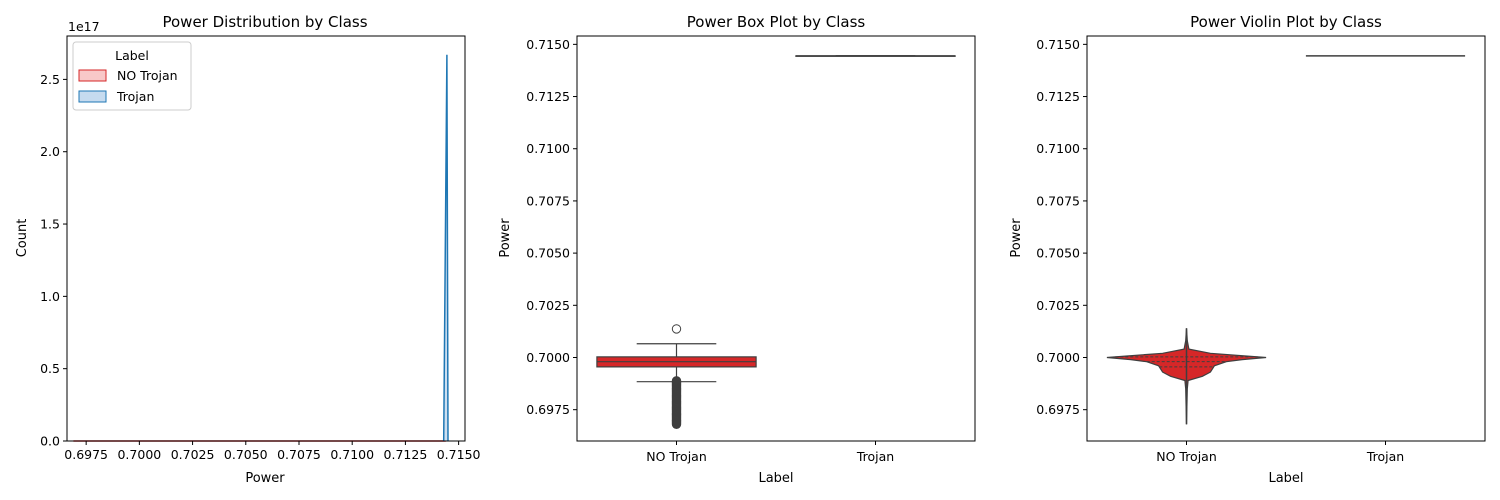 The image size is (1500, 500). Describe the element at coordinates (406, 454) in the screenshot. I see `x-tick-label: 0.7125` at that location.